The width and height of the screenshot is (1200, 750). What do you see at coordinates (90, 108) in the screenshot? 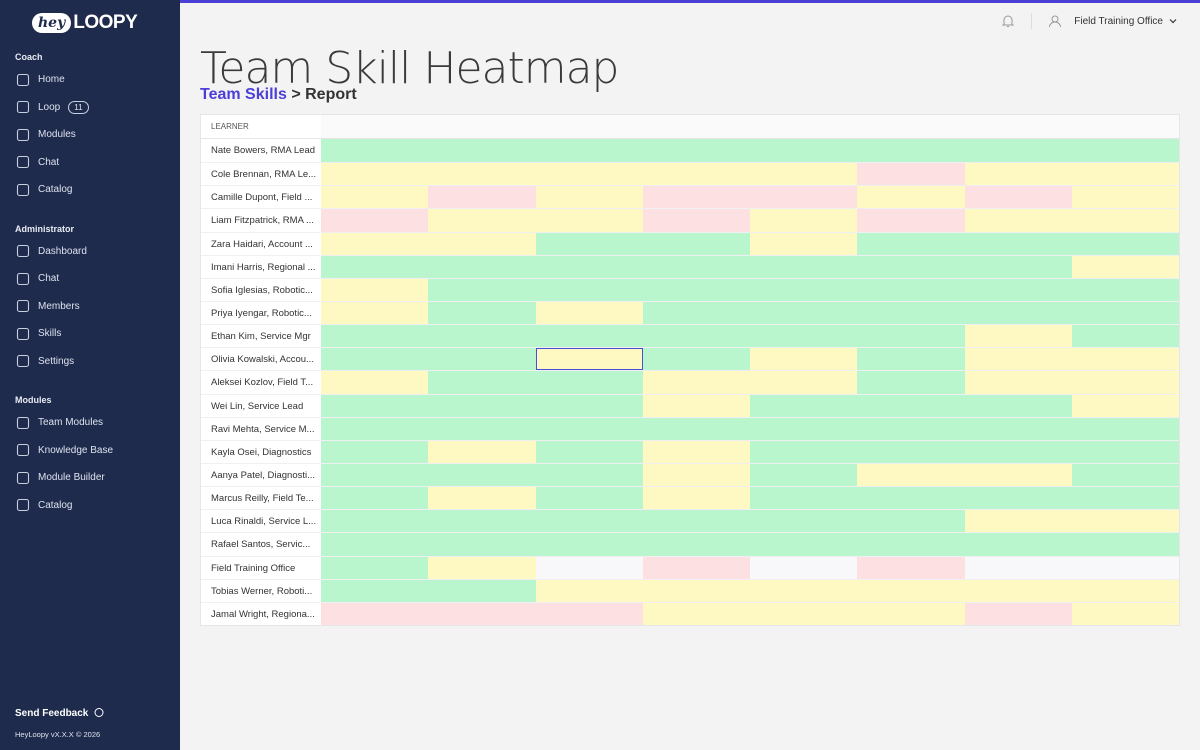
I see `nav-item: Loop 11` at bounding box center [90, 108].